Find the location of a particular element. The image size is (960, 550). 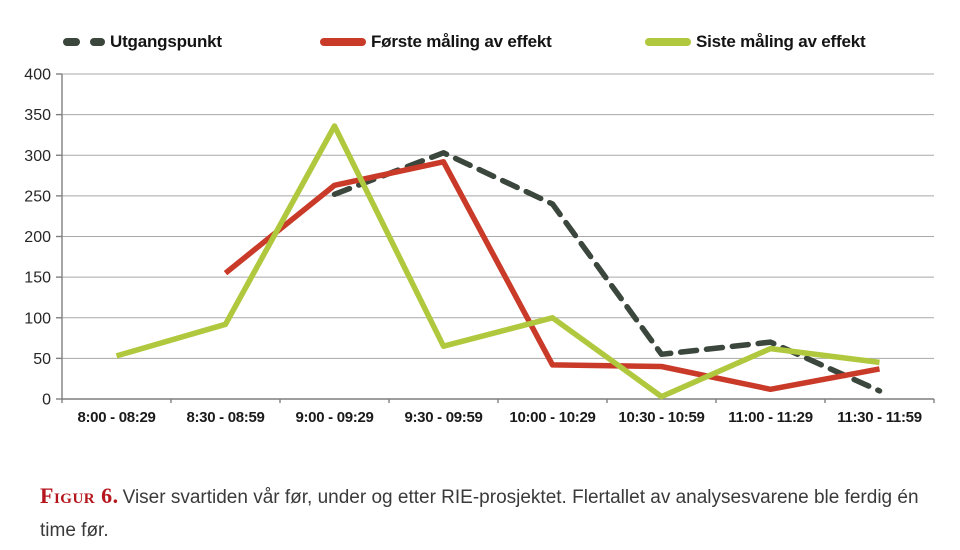

legend-item-label: Siste måling av effekt is located at coordinates (781, 41).